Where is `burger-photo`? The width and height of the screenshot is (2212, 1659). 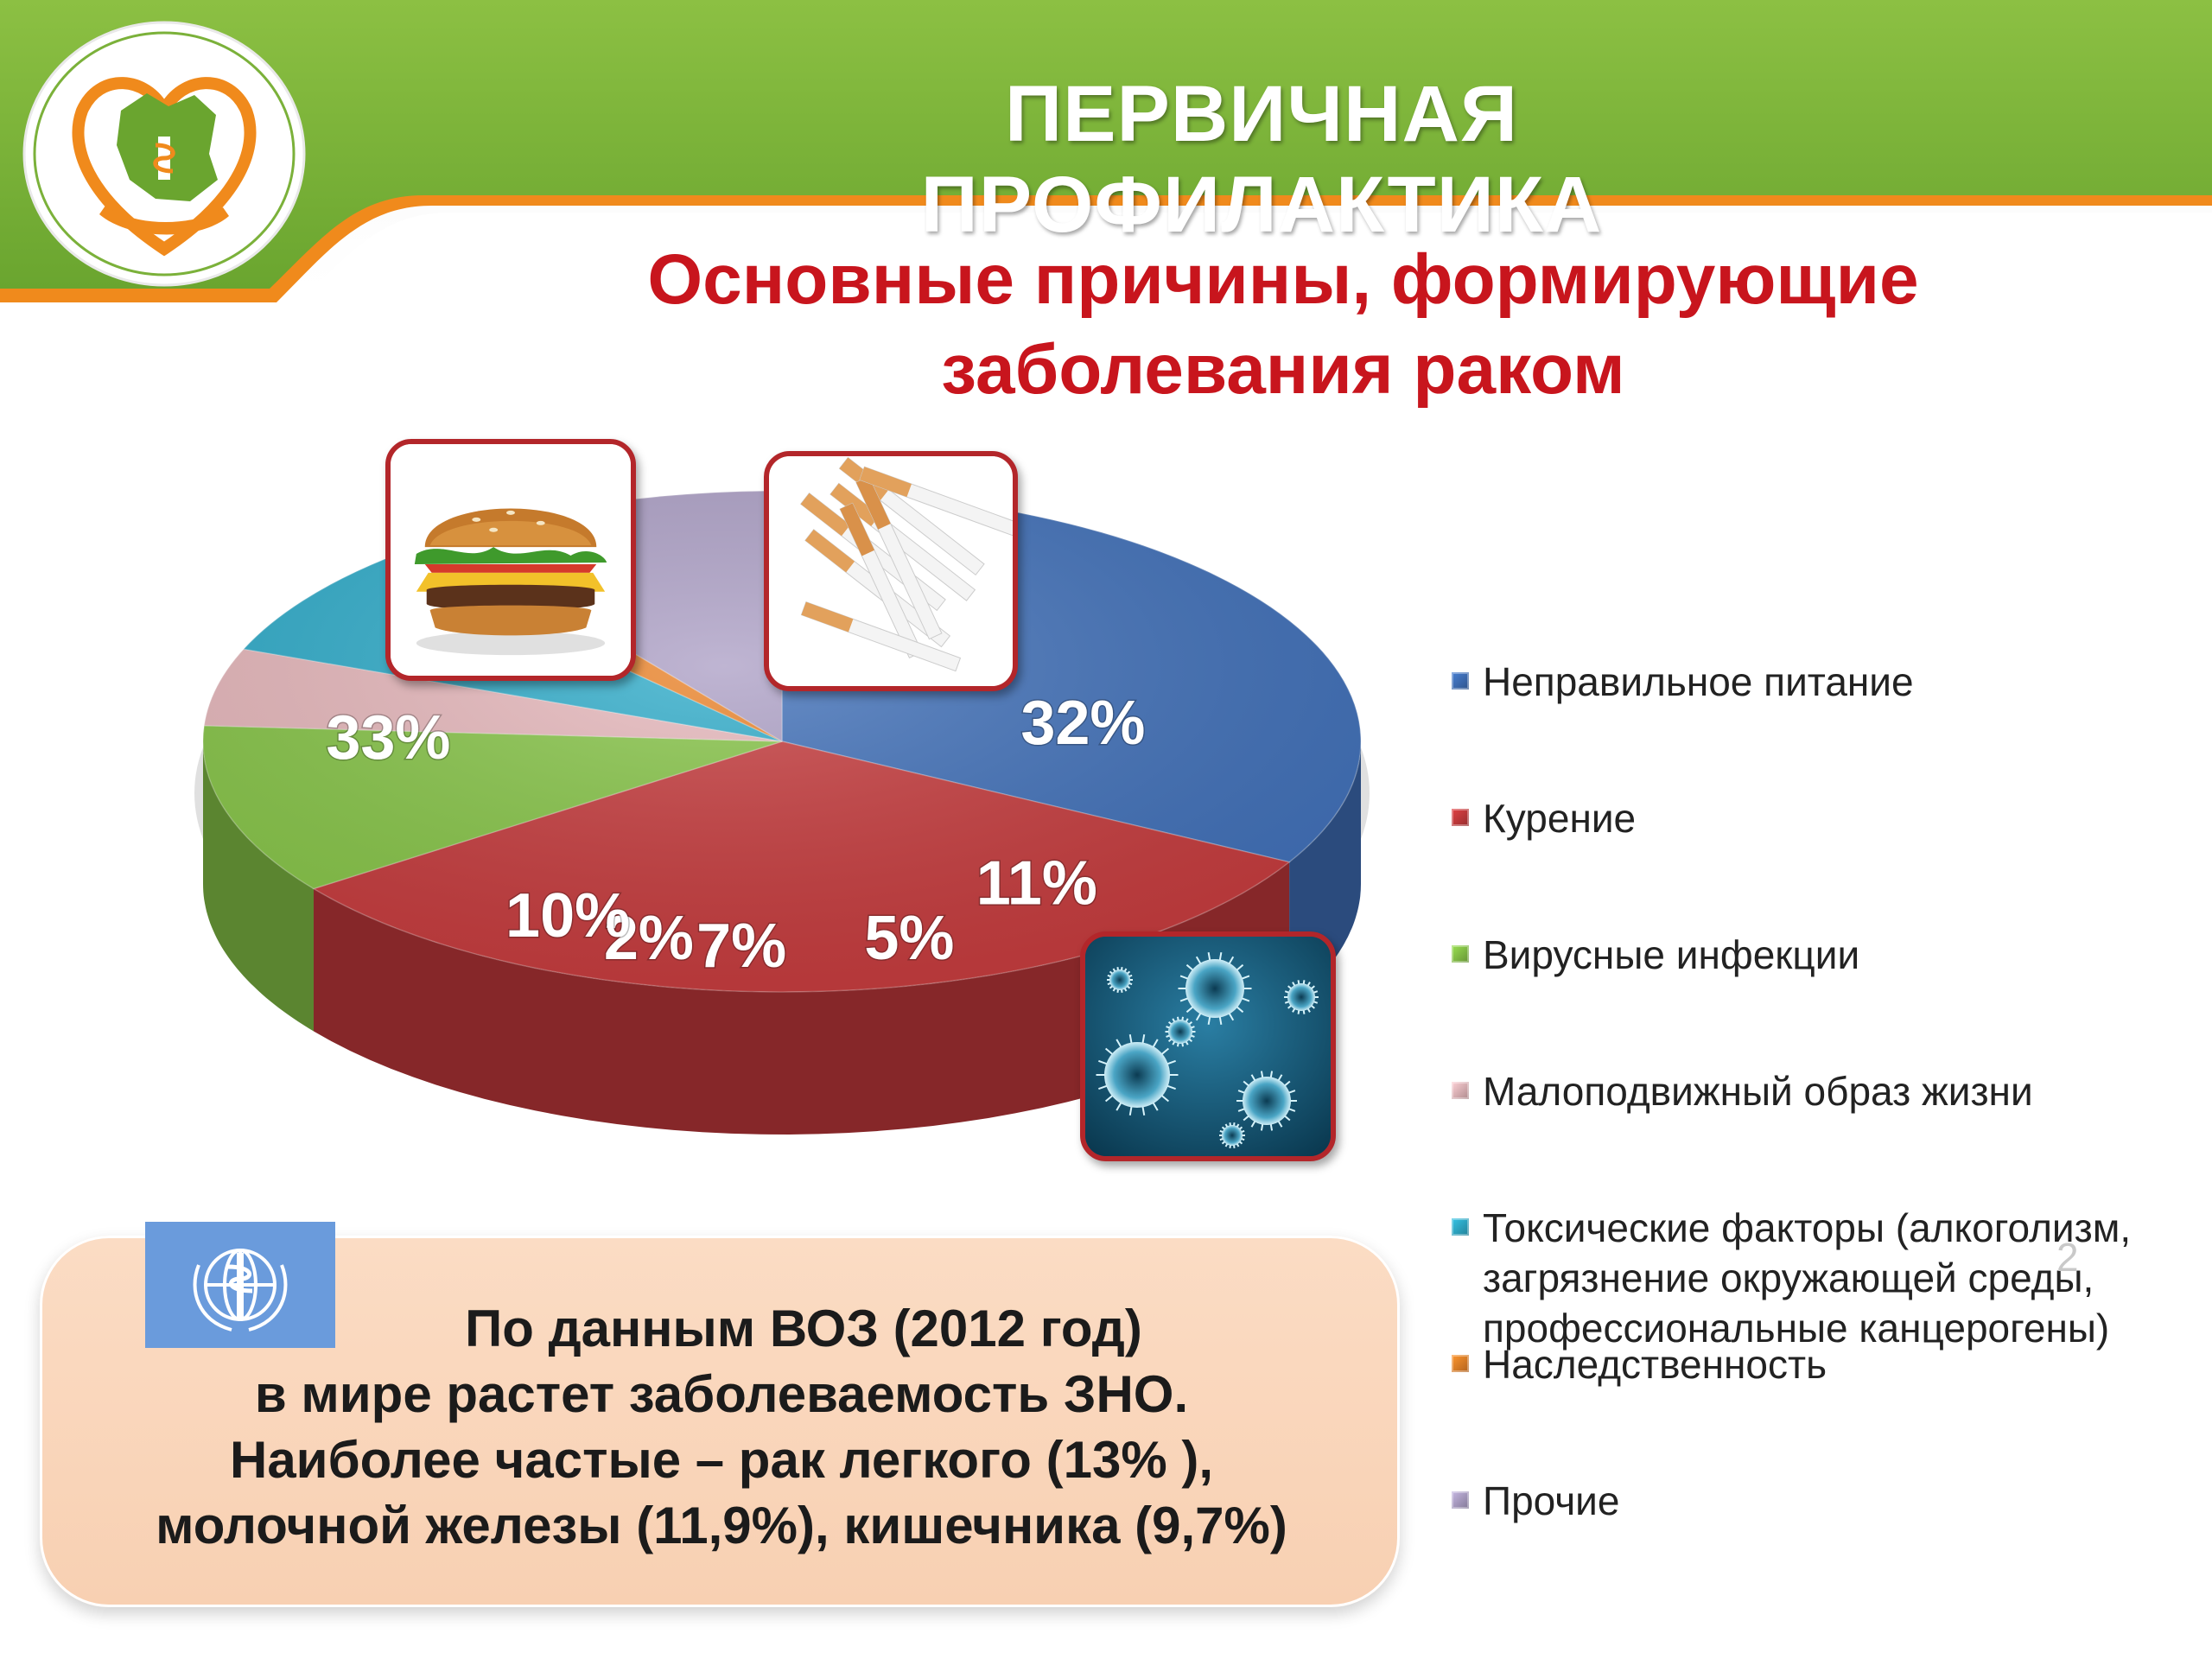
burger-photo is located at coordinates (510, 560).